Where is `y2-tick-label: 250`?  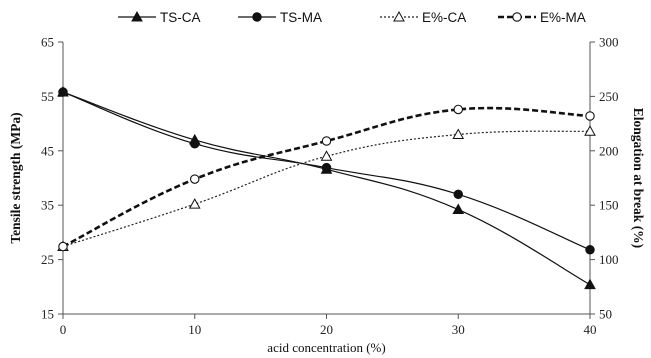
y2-tick-label: 250 is located at coordinates (609, 96).